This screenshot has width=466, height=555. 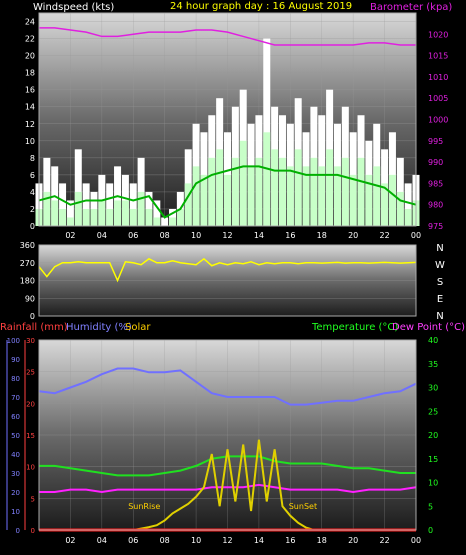 What do you see at coordinates (228, 488) in the screenshot?
I see `dewpoint-line` at bounding box center [228, 488].